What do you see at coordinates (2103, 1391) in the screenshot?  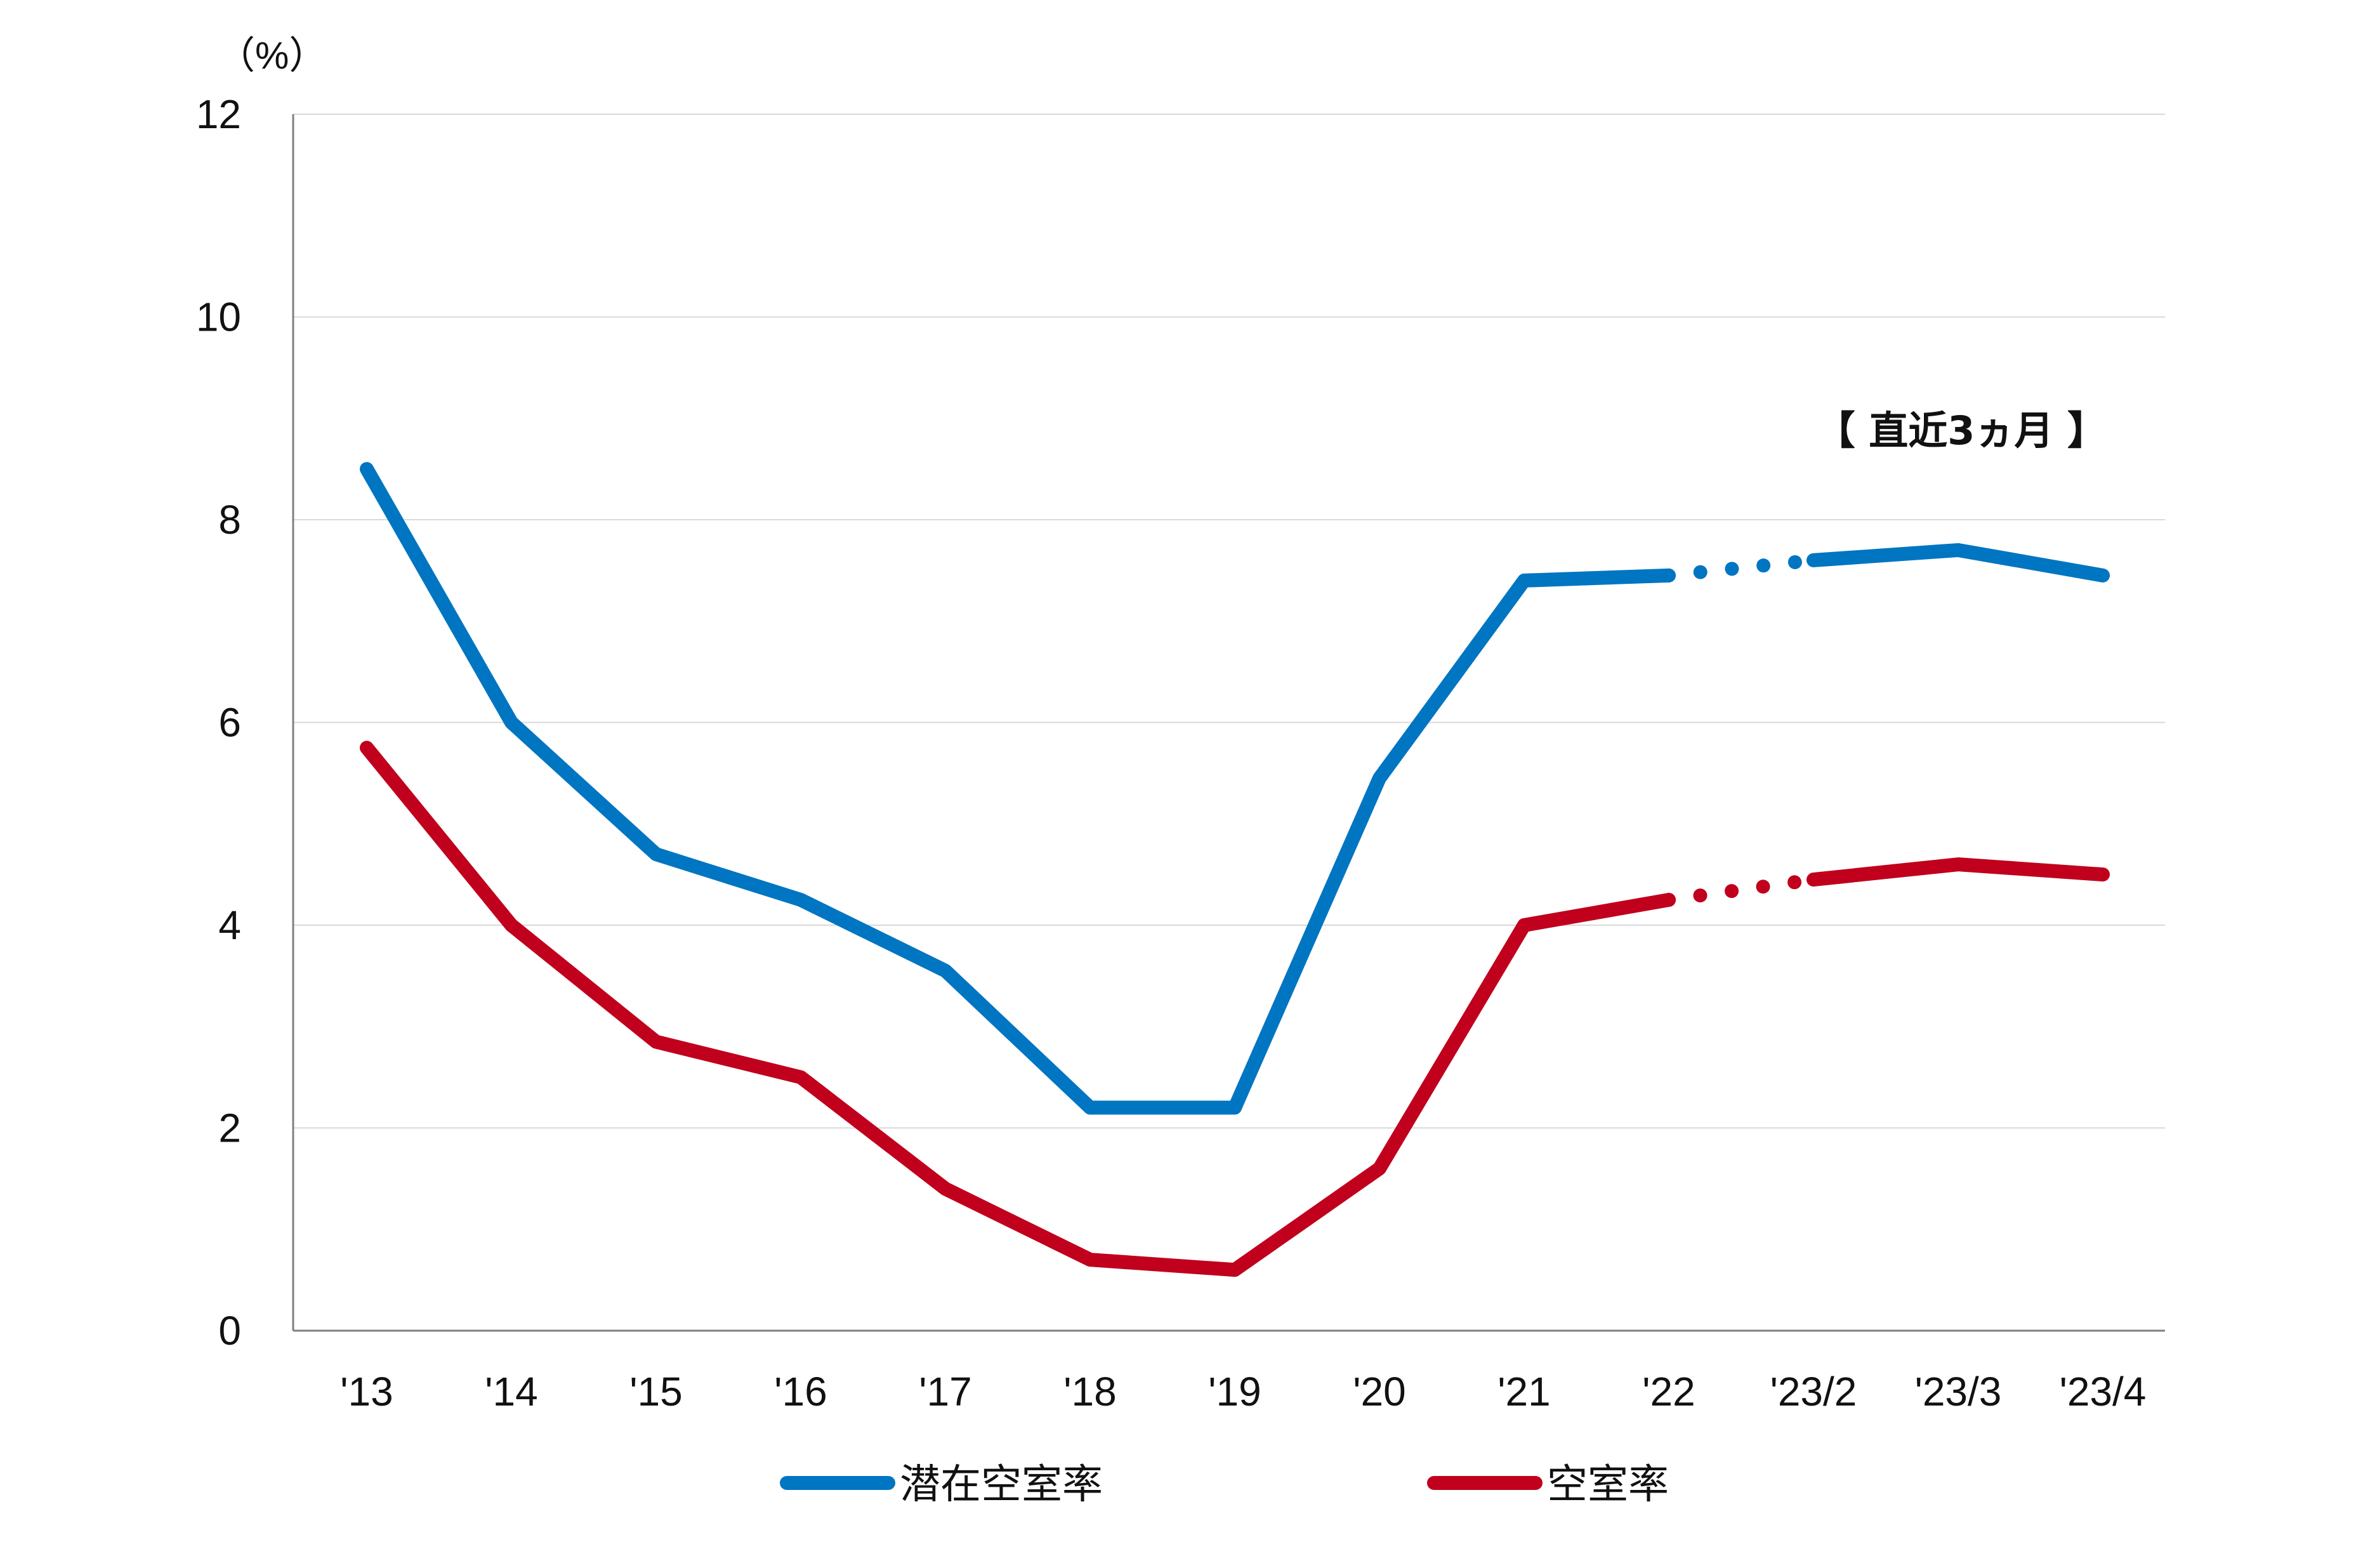 I see `x-tick-label: '23/4` at bounding box center [2103, 1391].